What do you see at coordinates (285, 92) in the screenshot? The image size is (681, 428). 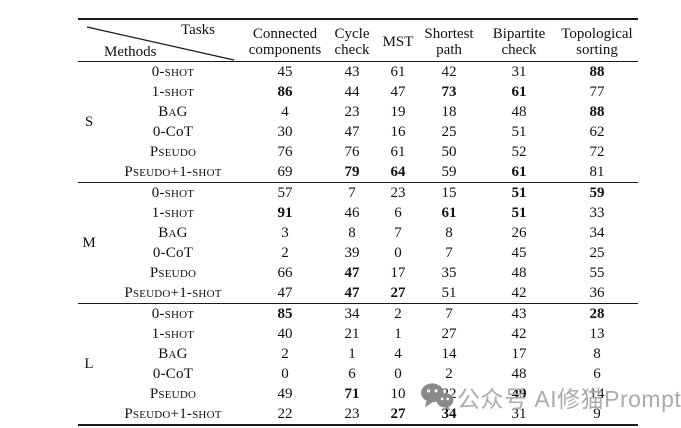 I see `cell-s-1-shot-connected-components: 86` at bounding box center [285, 92].